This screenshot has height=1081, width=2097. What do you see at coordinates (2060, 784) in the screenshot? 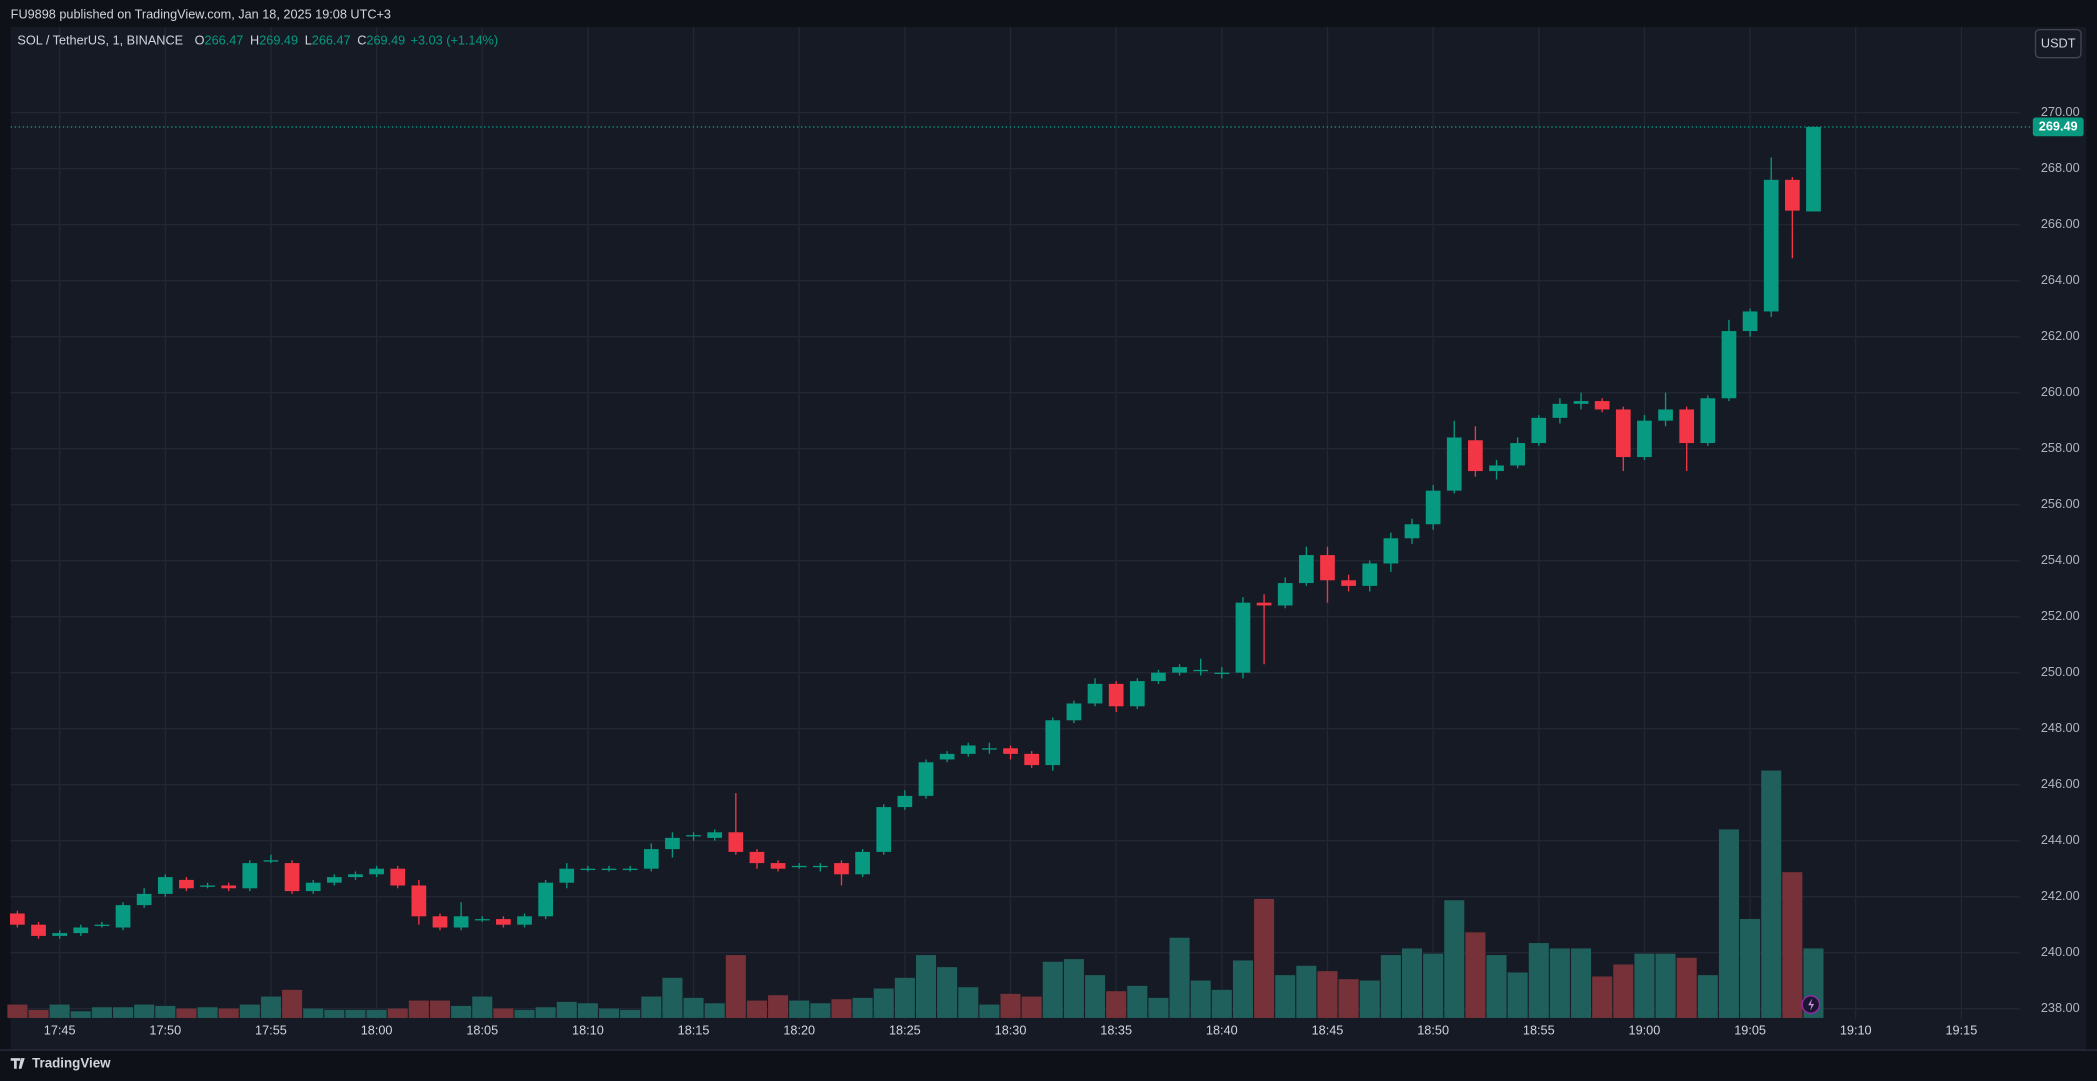
I see `y-tick-label: 246.00` at bounding box center [2060, 784].